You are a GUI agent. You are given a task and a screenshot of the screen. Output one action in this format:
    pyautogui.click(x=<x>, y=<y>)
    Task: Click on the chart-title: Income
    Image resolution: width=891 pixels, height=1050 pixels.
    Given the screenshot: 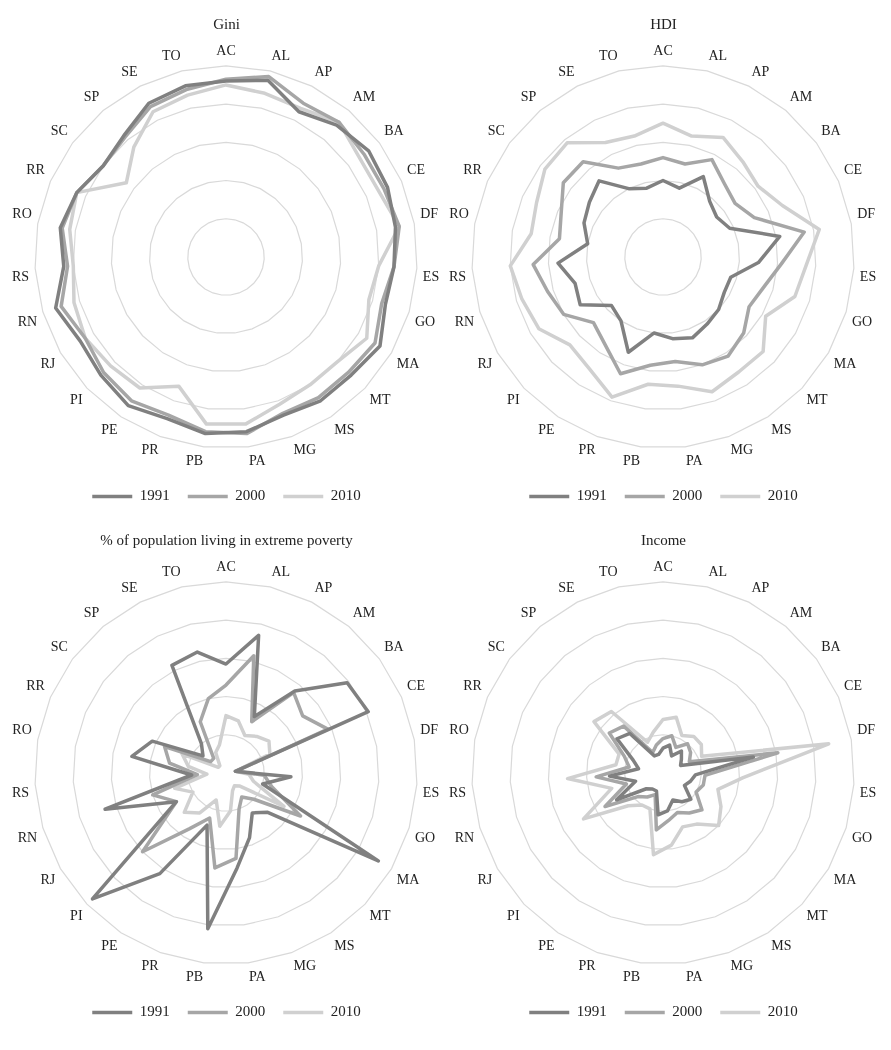 What is the action you would take?
    pyautogui.click(x=664, y=539)
    